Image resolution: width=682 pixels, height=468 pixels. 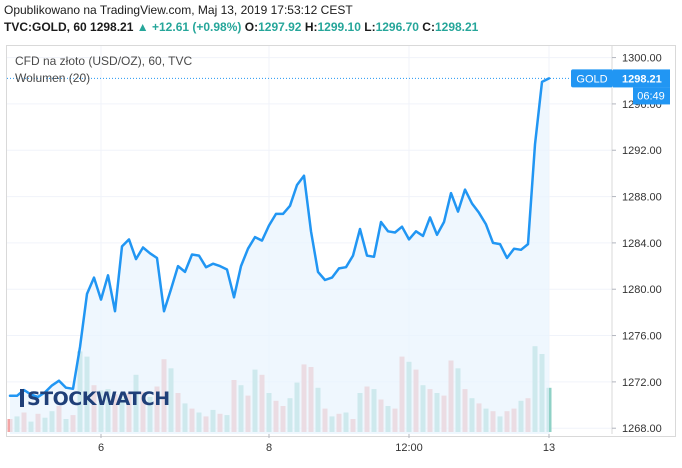 I want to click on close-value: 1298.21, so click(x=456, y=27).